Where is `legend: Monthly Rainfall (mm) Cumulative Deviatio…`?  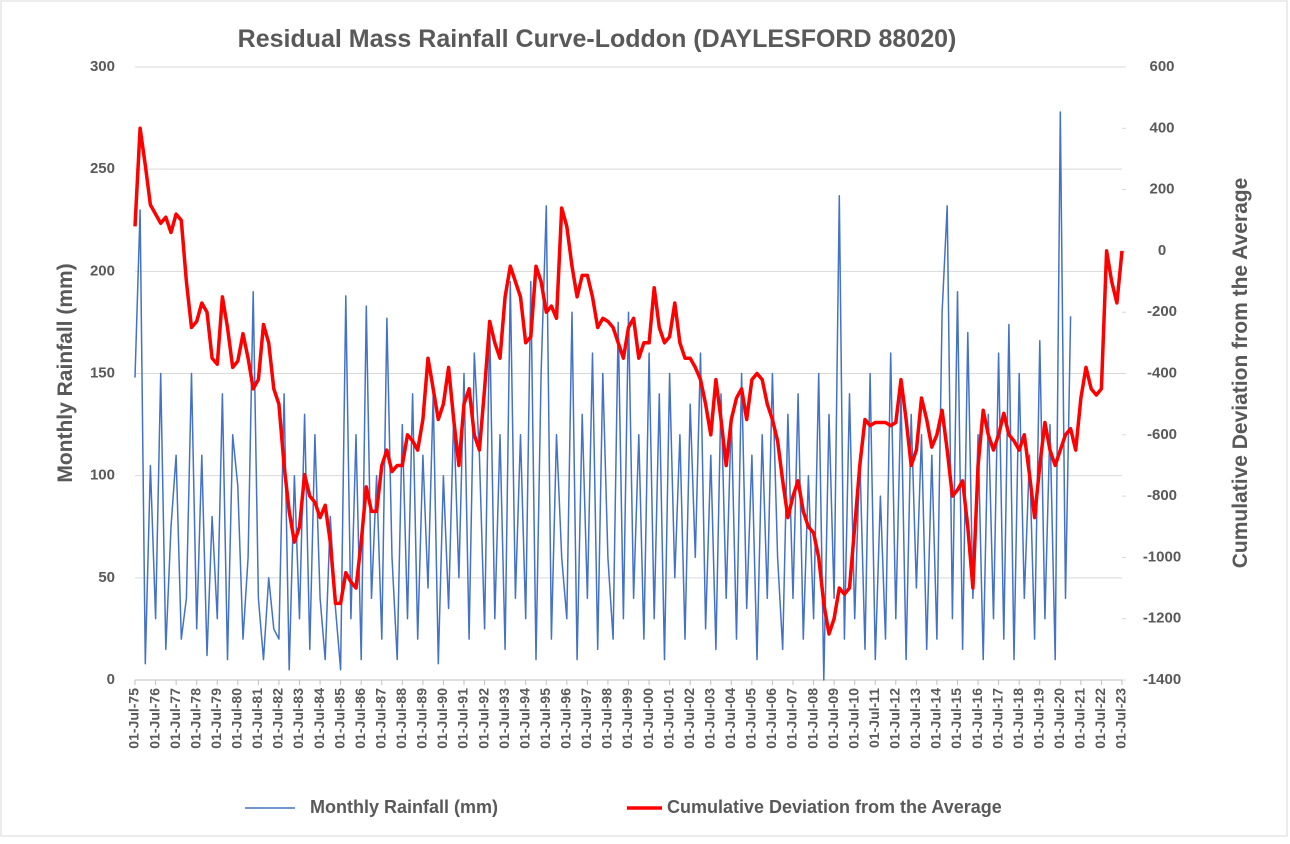 legend: Monthly Rainfall (mm) Cumulative Deviatio… is located at coordinates (623, 807).